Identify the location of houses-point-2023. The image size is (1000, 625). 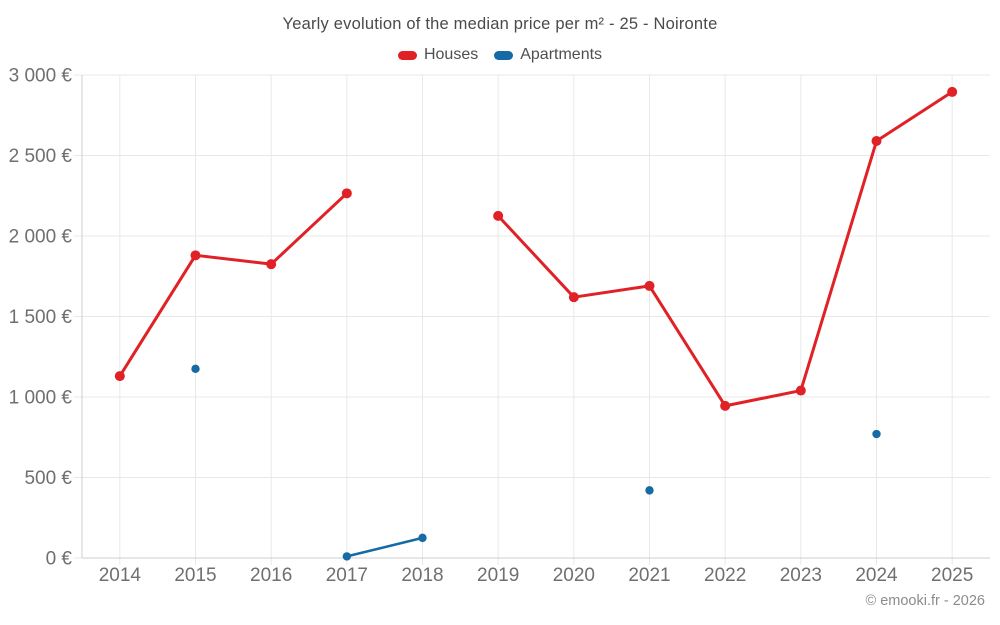
(800, 390).